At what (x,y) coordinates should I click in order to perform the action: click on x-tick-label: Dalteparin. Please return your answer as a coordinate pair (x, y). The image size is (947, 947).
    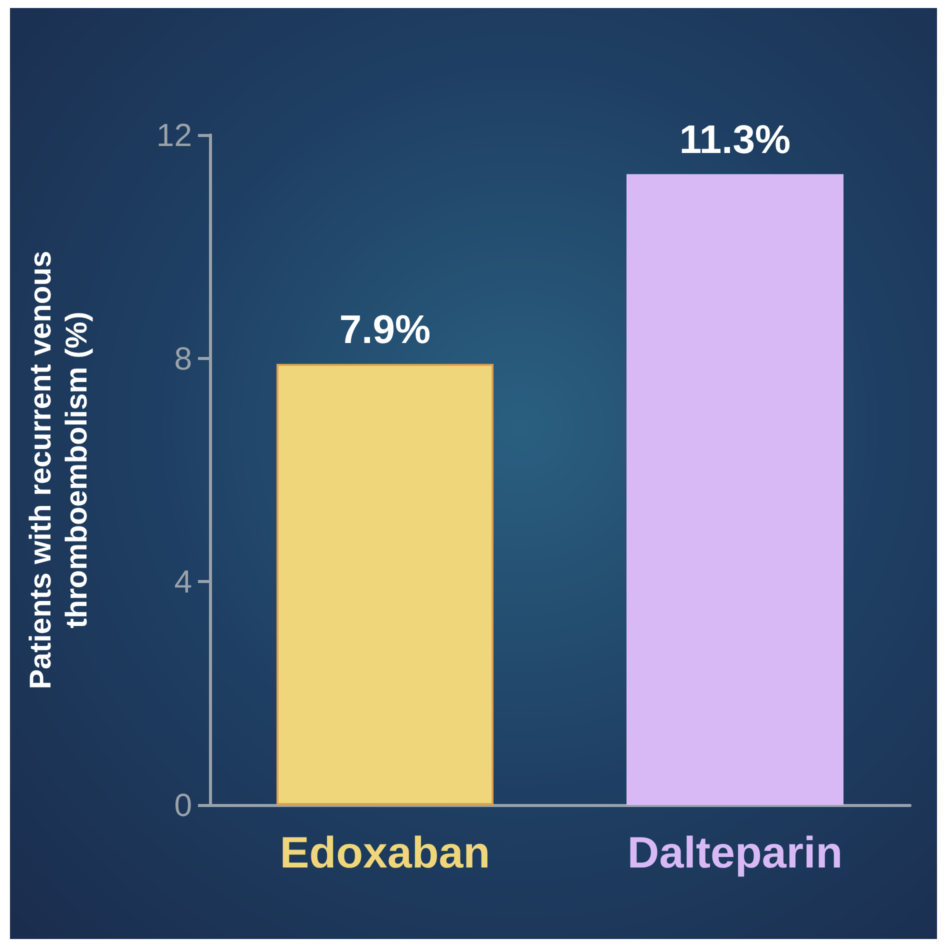
    Looking at the image, I should click on (735, 853).